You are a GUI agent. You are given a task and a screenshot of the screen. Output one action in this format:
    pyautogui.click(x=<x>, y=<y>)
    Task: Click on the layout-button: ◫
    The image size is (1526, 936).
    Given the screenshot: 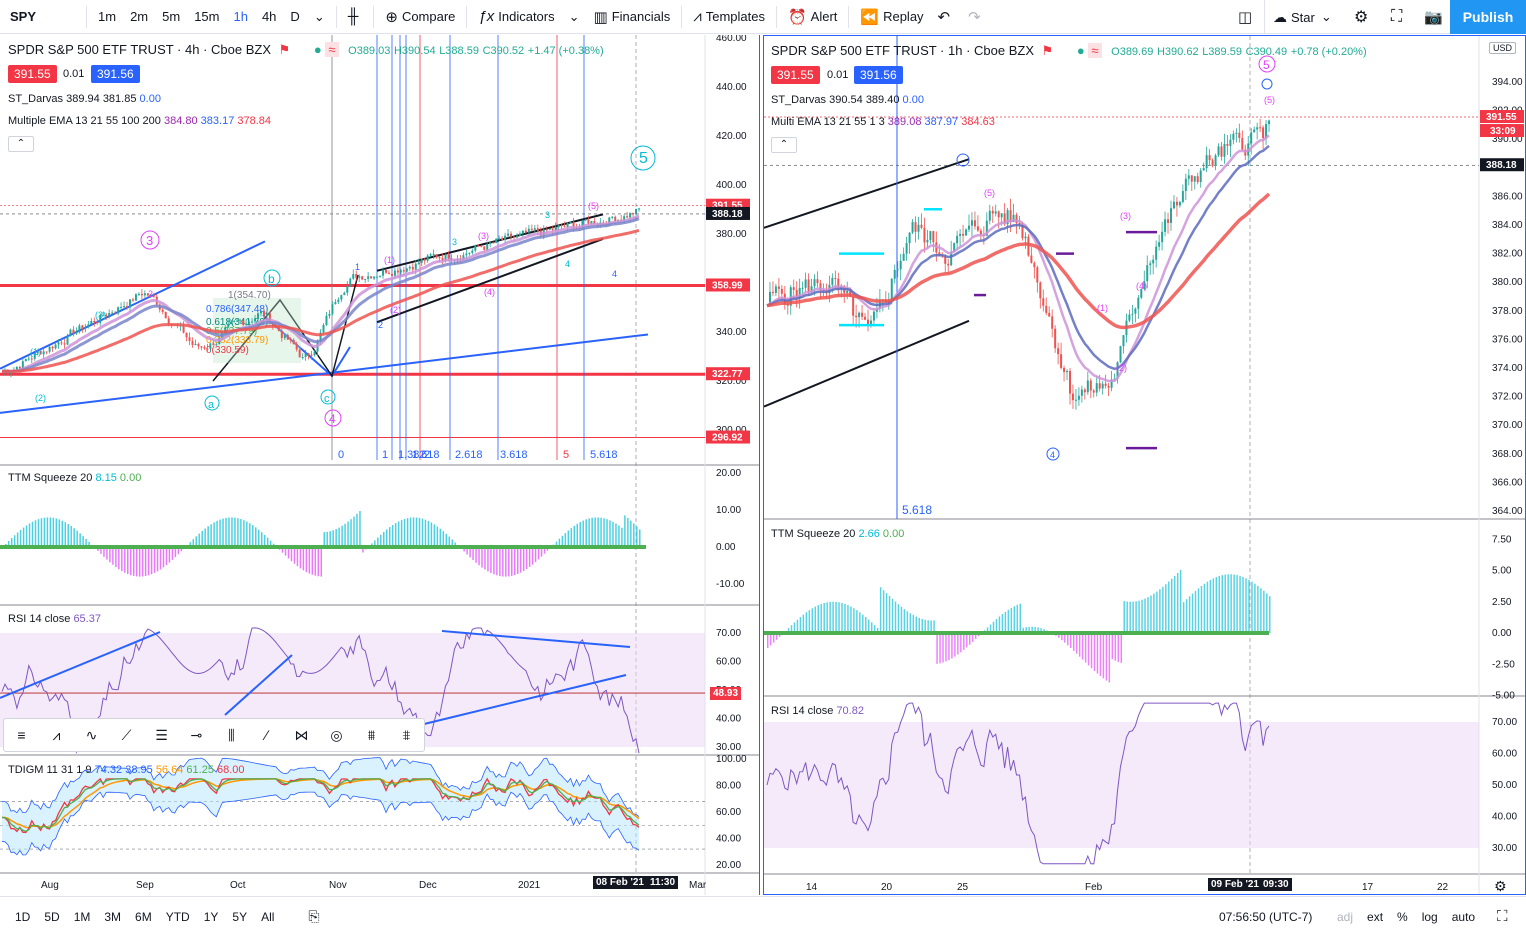 What is the action you would take?
    pyautogui.click(x=1245, y=17)
    